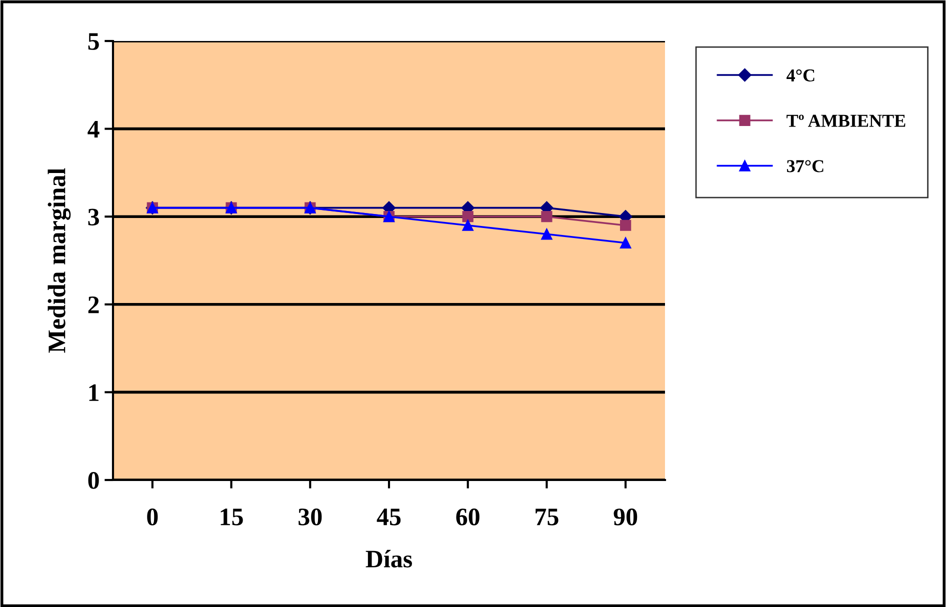 This screenshot has height=607, width=946. Describe the element at coordinates (310, 517) in the screenshot. I see `x-tick-label: 30` at that location.